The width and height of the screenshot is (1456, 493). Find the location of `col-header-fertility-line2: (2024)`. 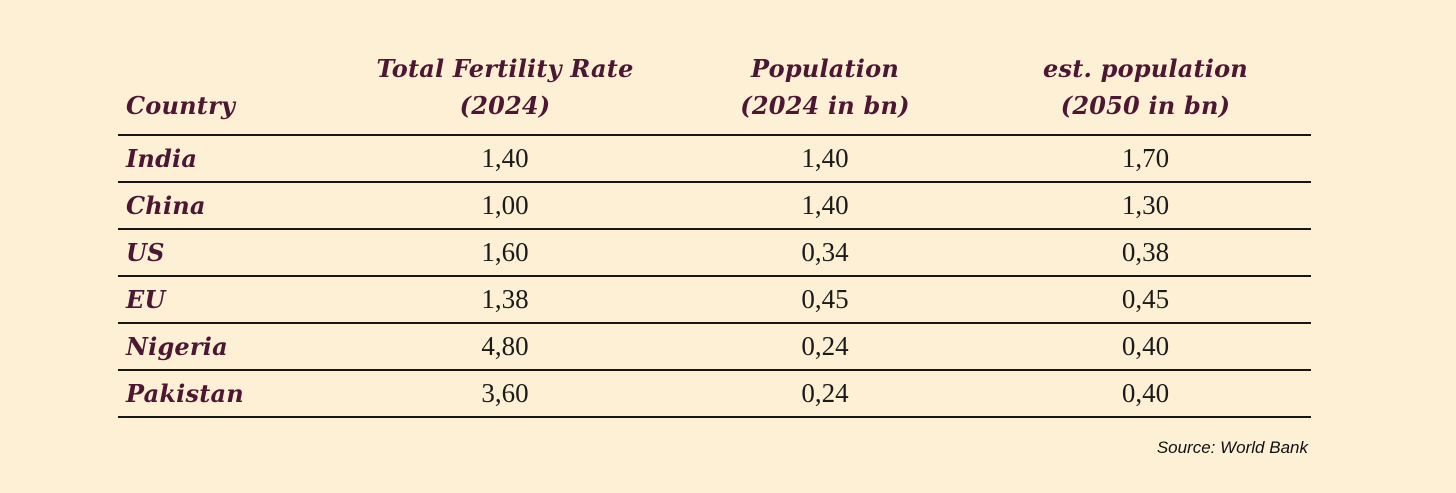

col-header-fertility-line2: (2024) is located at coordinates (505, 105).